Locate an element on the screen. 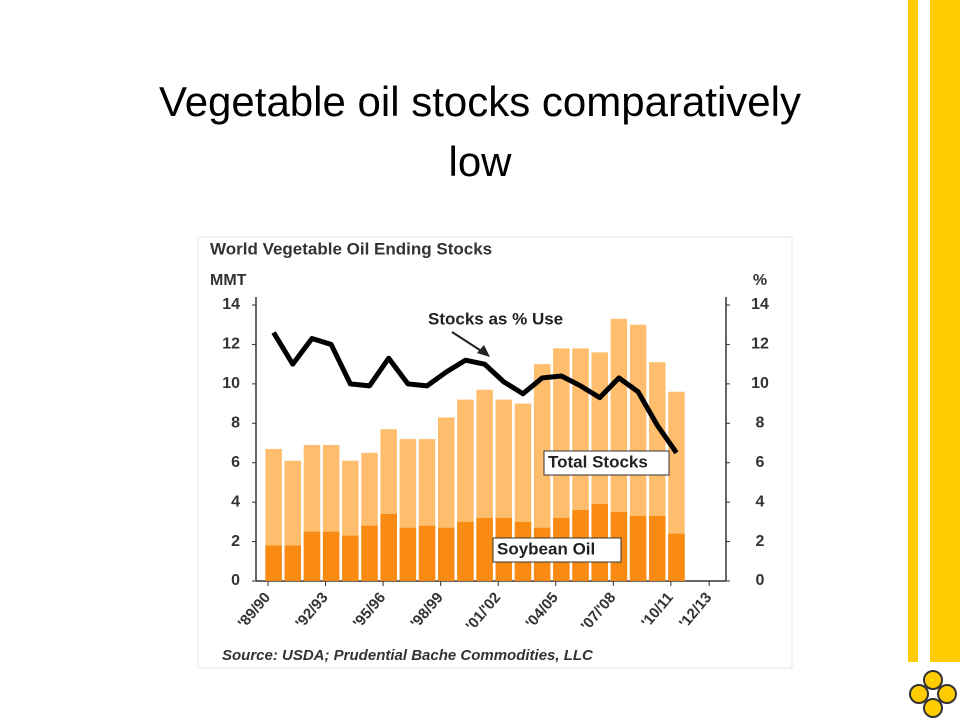 Image resolution: width=960 pixels, height=725 pixels. y2-axis-label: % is located at coordinates (760, 280).